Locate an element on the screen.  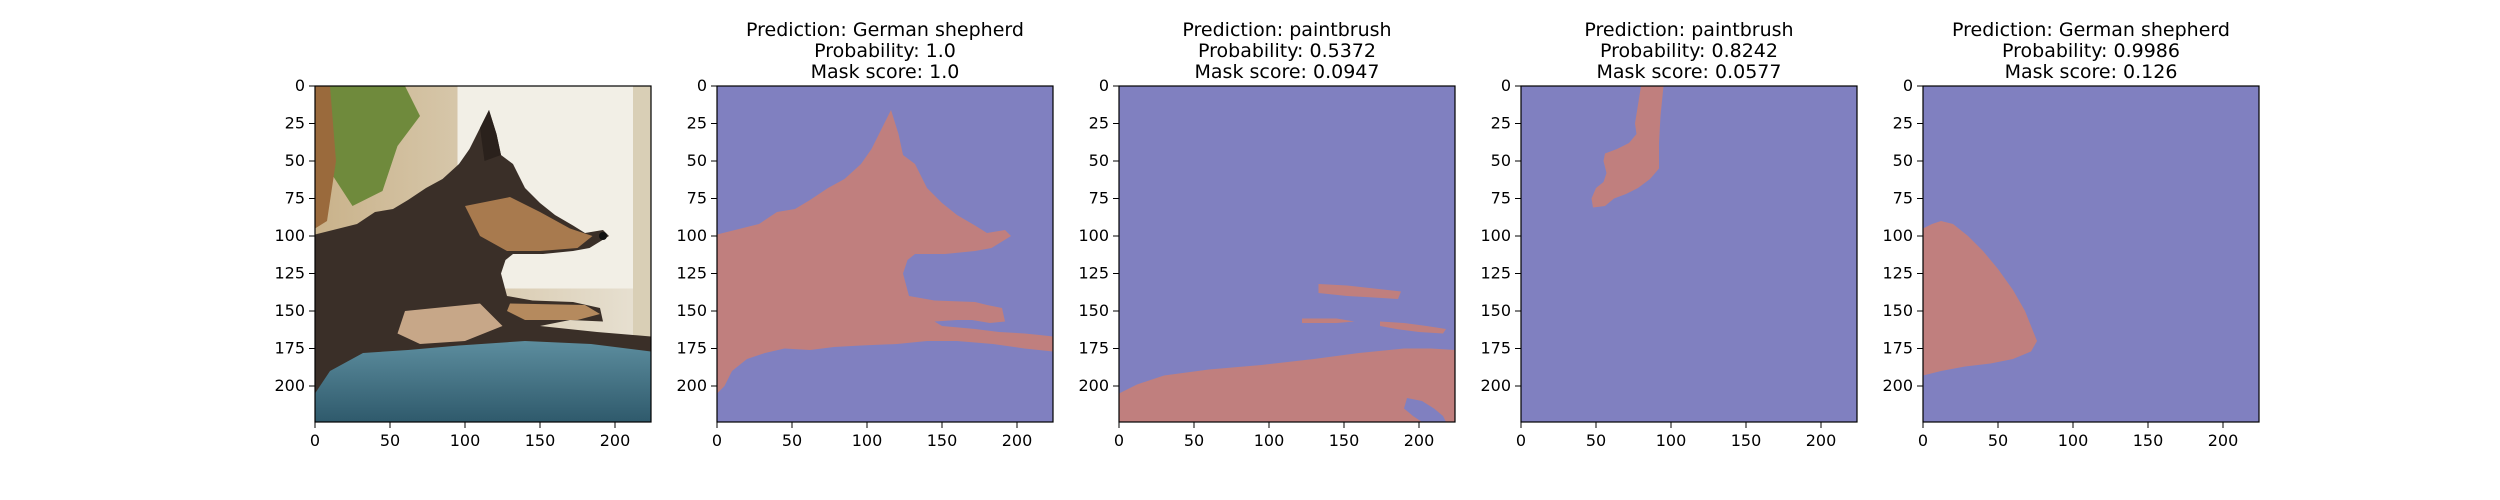
panel-title-line: Probability: 0.8242 is located at coordinates (1689, 51).